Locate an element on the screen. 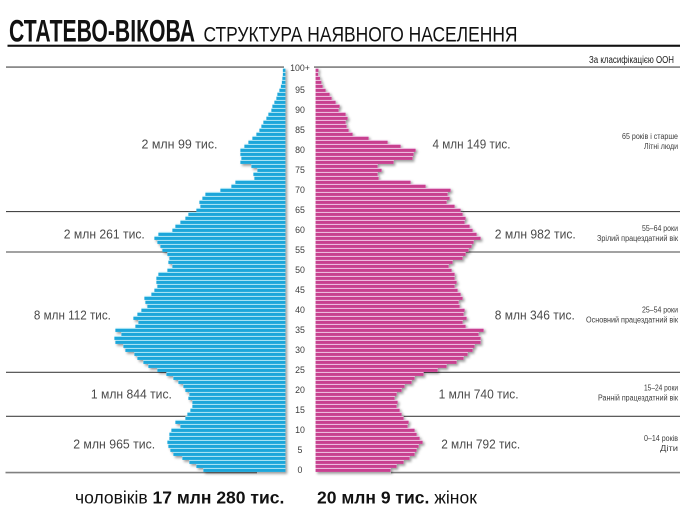  svg-text: Зрілий працездатний вік is located at coordinates (637, 238).